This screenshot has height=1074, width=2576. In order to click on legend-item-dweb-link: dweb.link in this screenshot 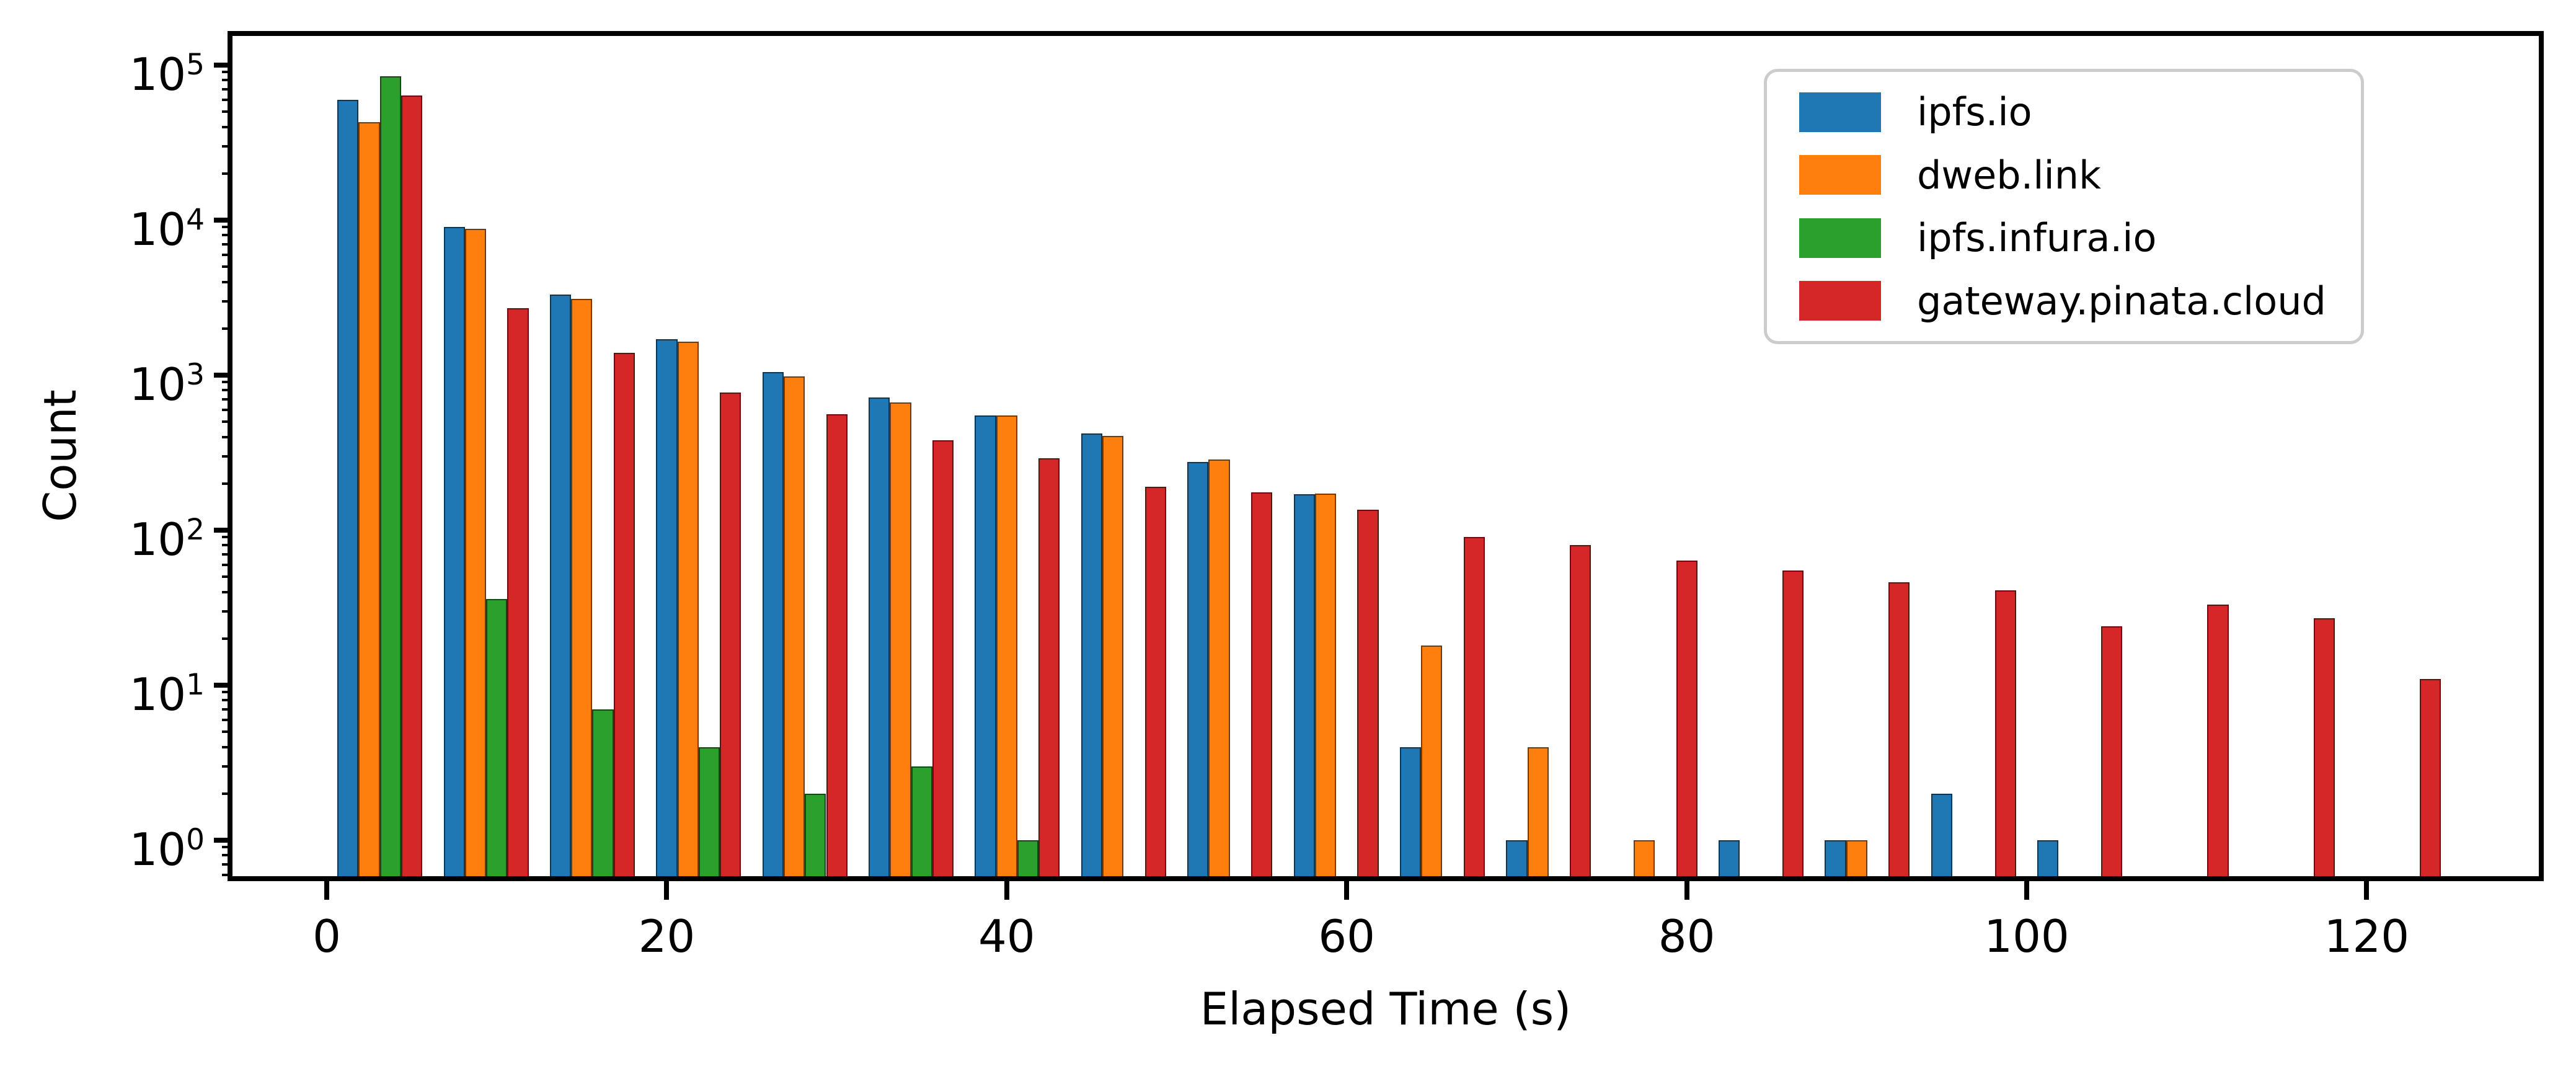, I will do `click(2080, 175)`.